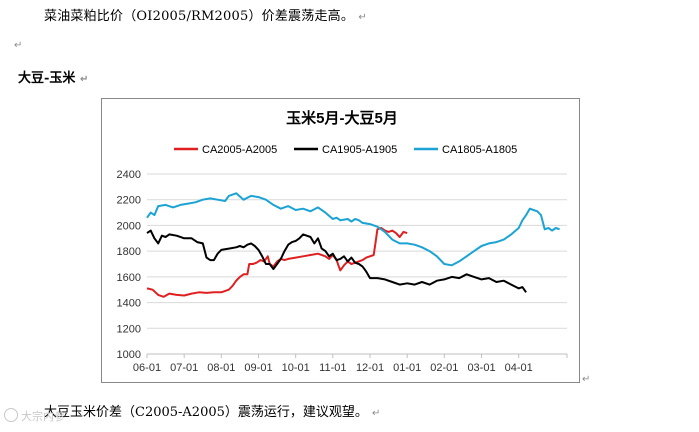  I want to click on legend-item: CA2005-A2005, so click(225, 150).